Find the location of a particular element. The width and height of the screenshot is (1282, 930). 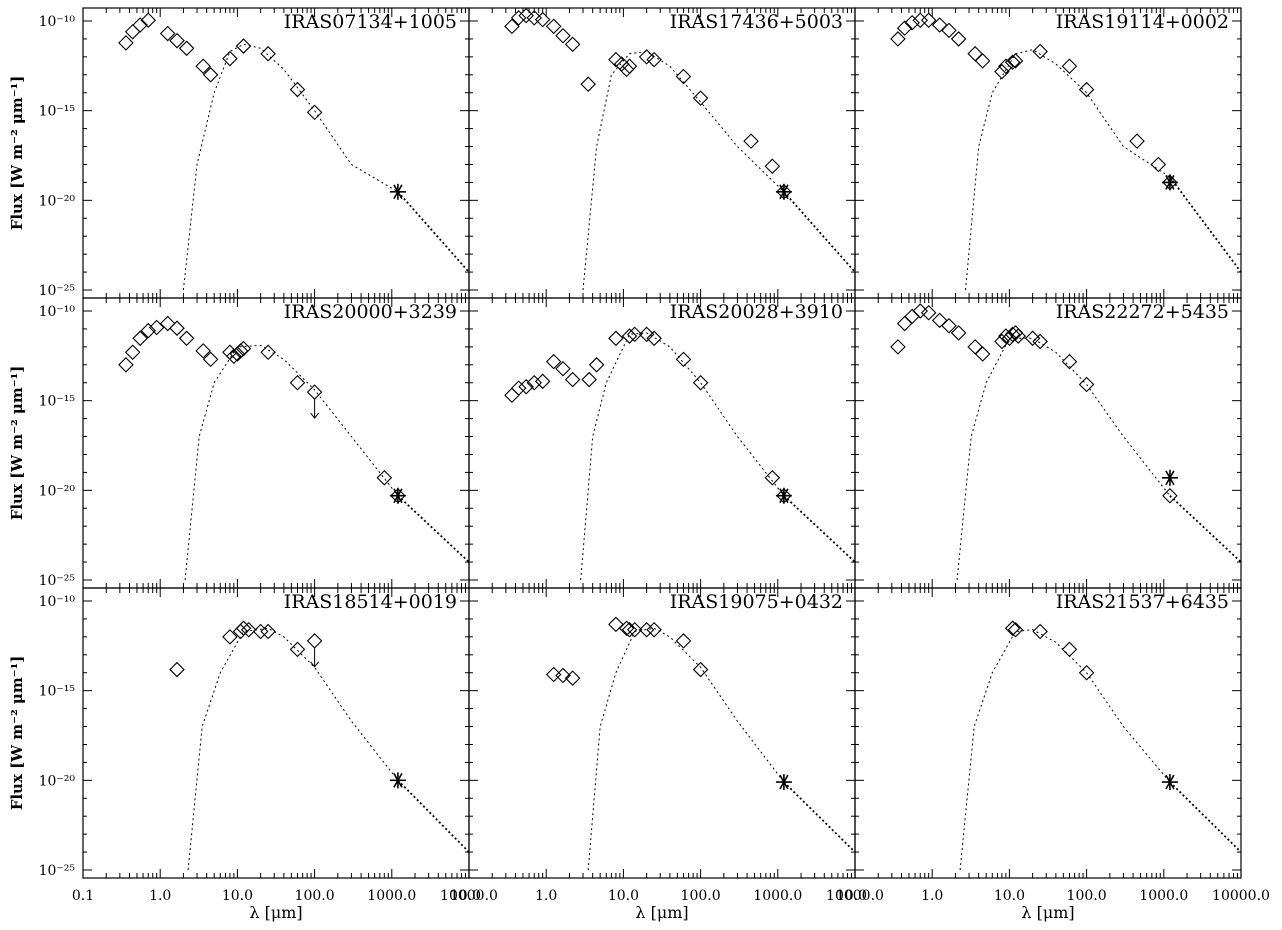

panel-title: IRAS17436+5003 is located at coordinates (756, 22).